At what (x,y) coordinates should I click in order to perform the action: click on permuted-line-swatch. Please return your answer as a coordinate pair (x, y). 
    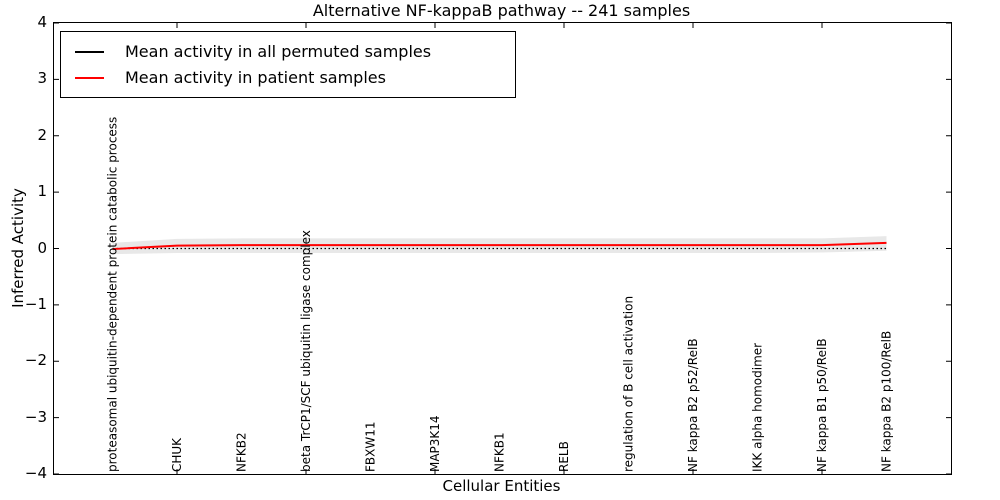
    Looking at the image, I should click on (89, 51).